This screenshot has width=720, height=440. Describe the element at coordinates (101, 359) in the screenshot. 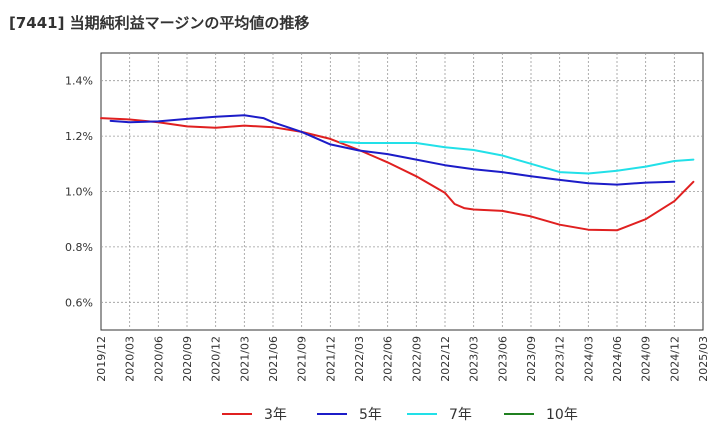

I see `x-tick-label: 2019/12` at that location.